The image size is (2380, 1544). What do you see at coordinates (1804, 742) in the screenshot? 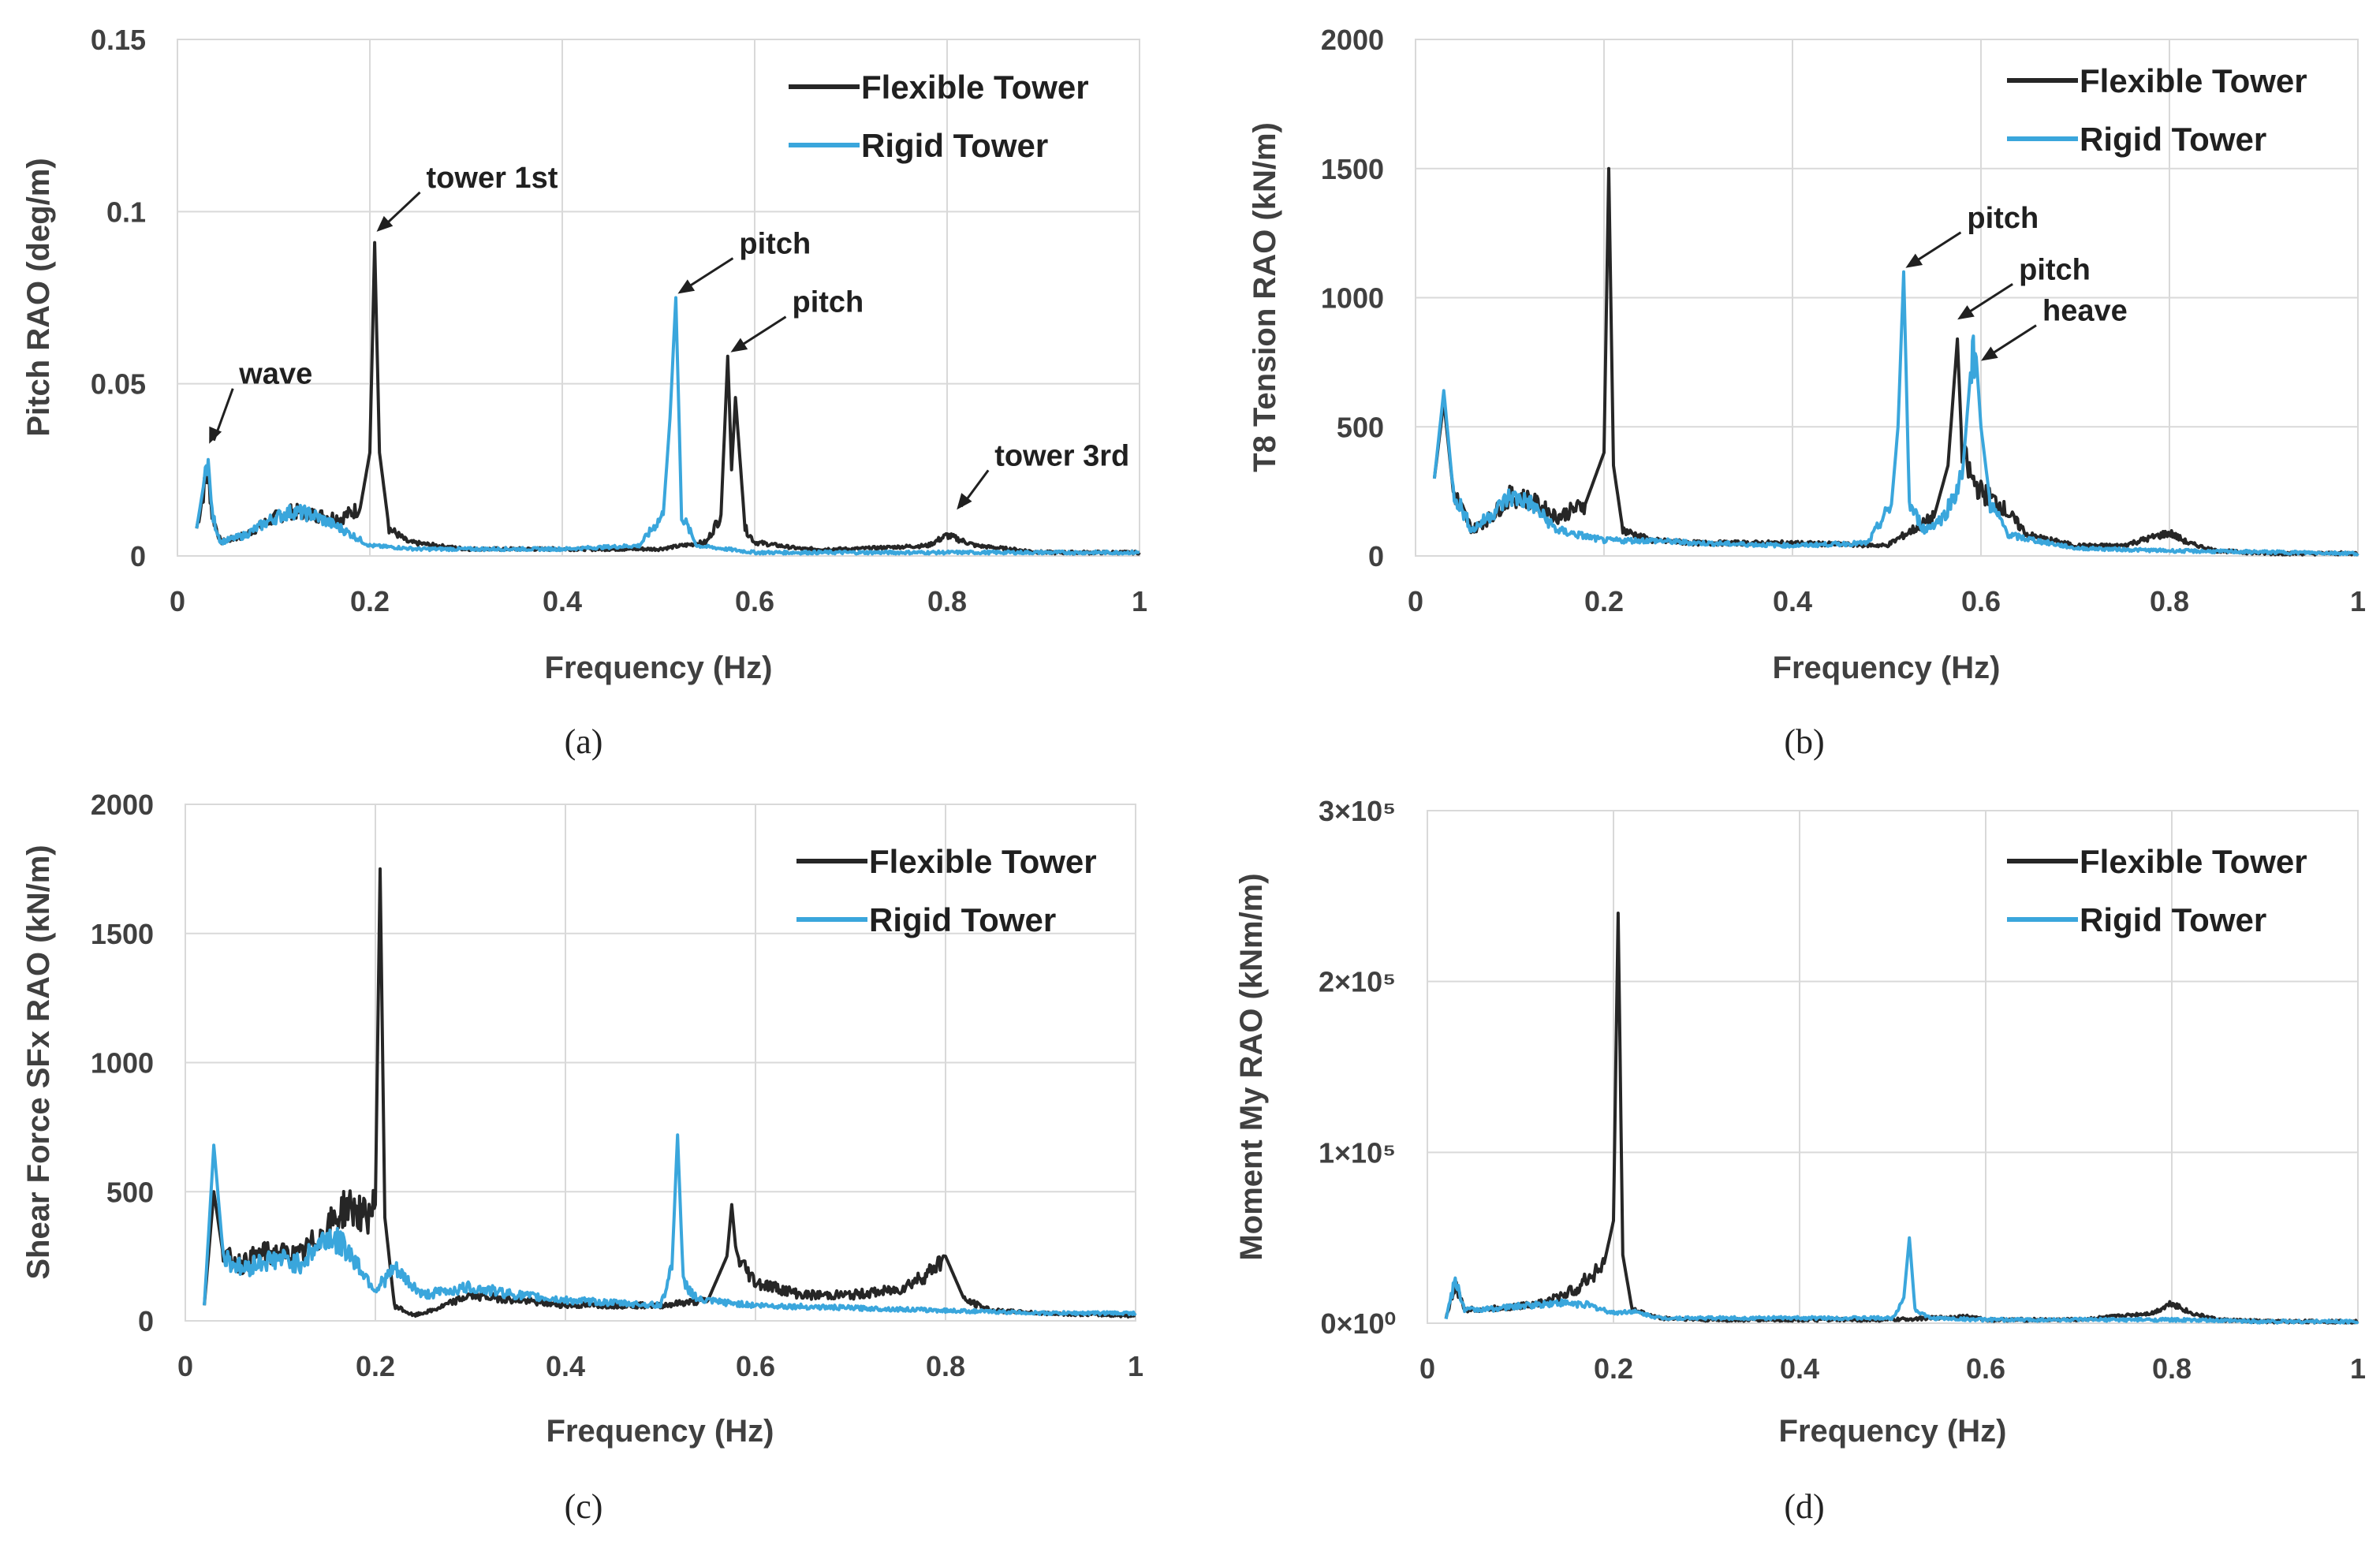
I see `caption: (b)` at bounding box center [1804, 742].